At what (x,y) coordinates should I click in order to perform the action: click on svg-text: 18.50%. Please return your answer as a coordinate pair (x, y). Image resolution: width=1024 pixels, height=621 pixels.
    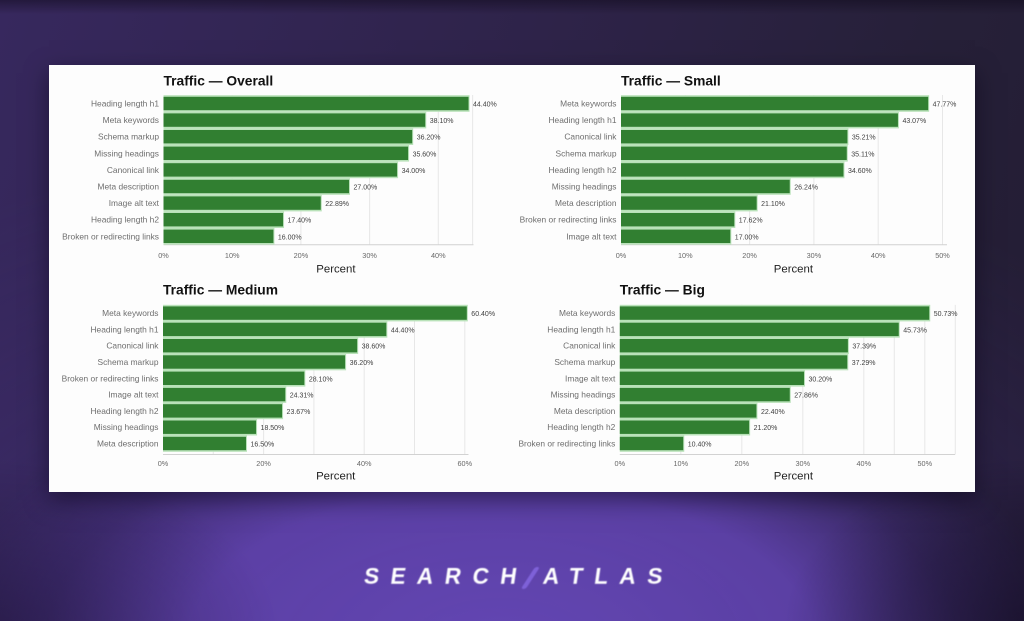
    Looking at the image, I should click on (273, 428).